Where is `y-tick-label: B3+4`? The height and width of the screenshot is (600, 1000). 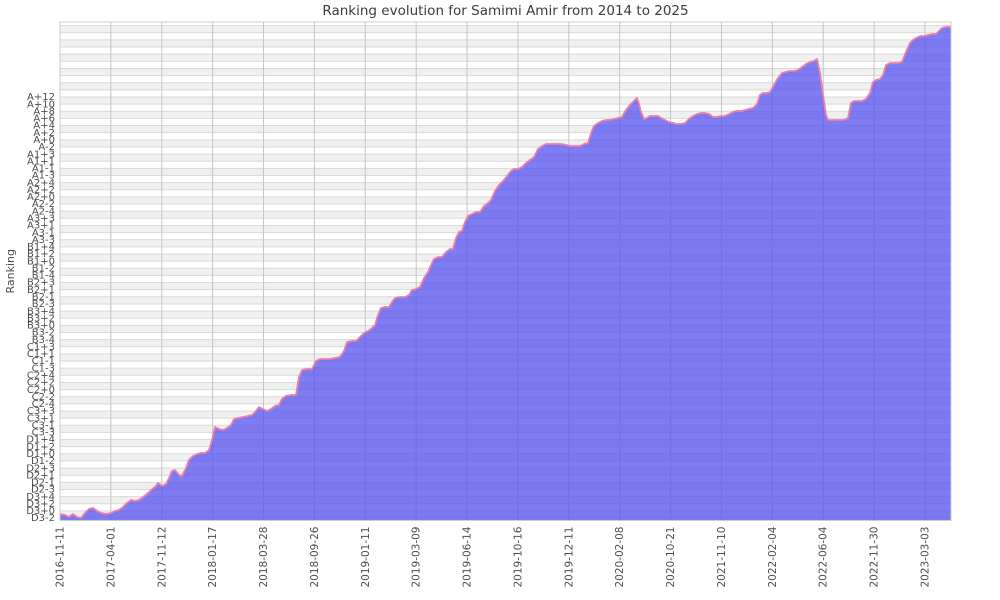
y-tick-label: B3+4 is located at coordinates (41, 311).